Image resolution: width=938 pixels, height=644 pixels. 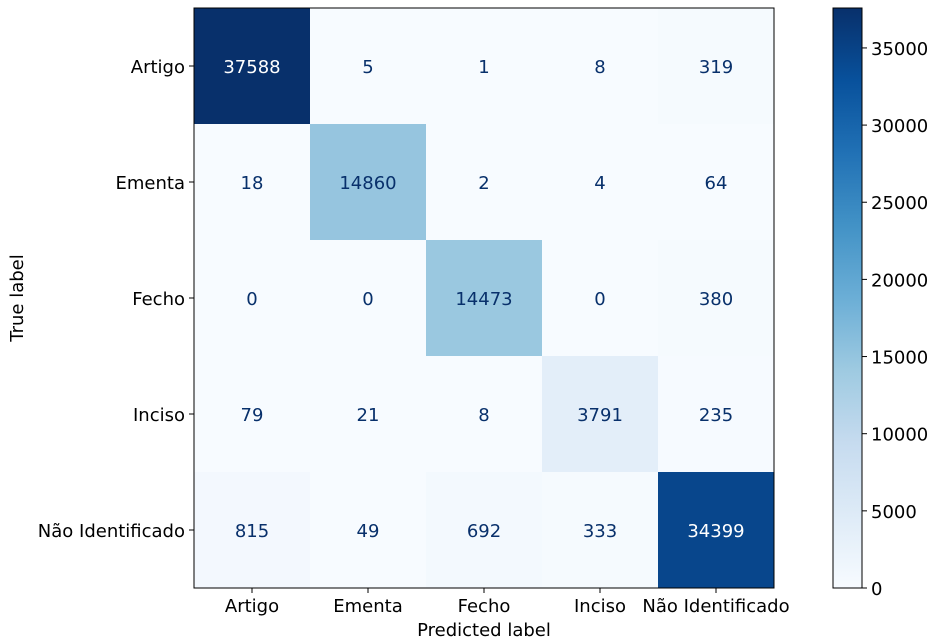 I want to click on y-axis-label: True label, so click(x=17, y=298).